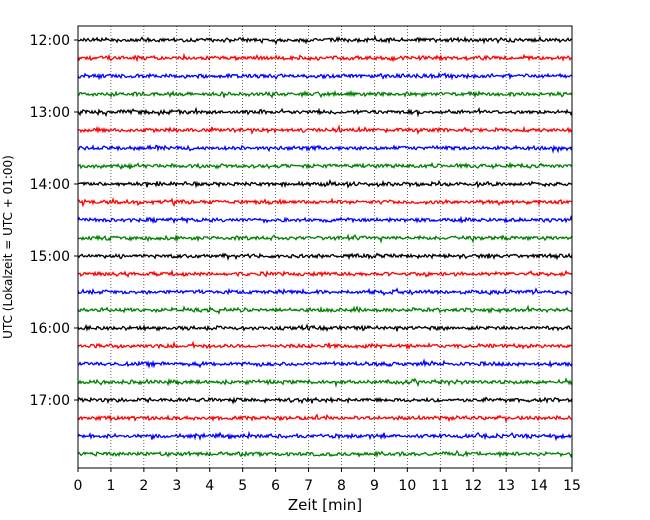 The image size is (650, 520). I want to click on x-tick-label: 2, so click(143, 486).